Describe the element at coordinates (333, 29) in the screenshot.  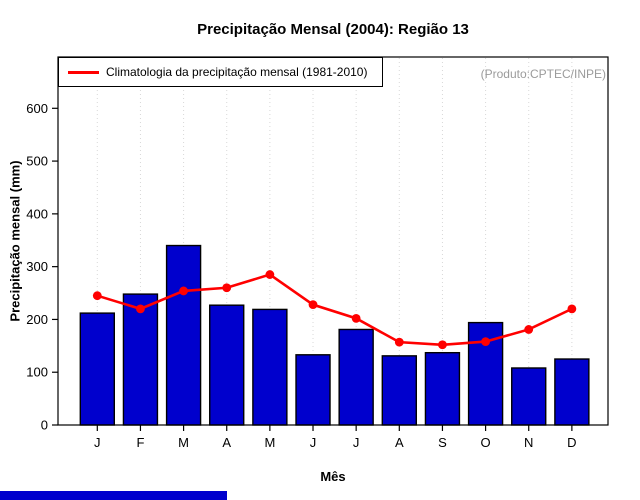
I see `chart-title: Precipitação Mensal (2004): Região 13` at that location.